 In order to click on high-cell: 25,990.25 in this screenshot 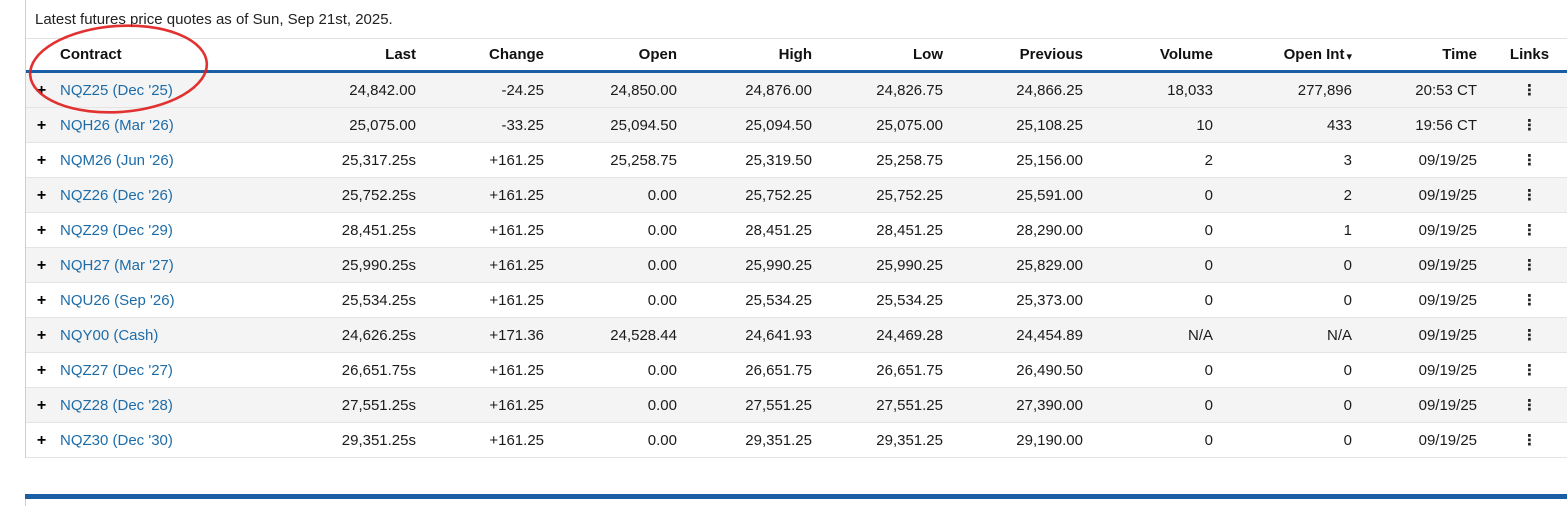, I will do `click(758, 265)`.